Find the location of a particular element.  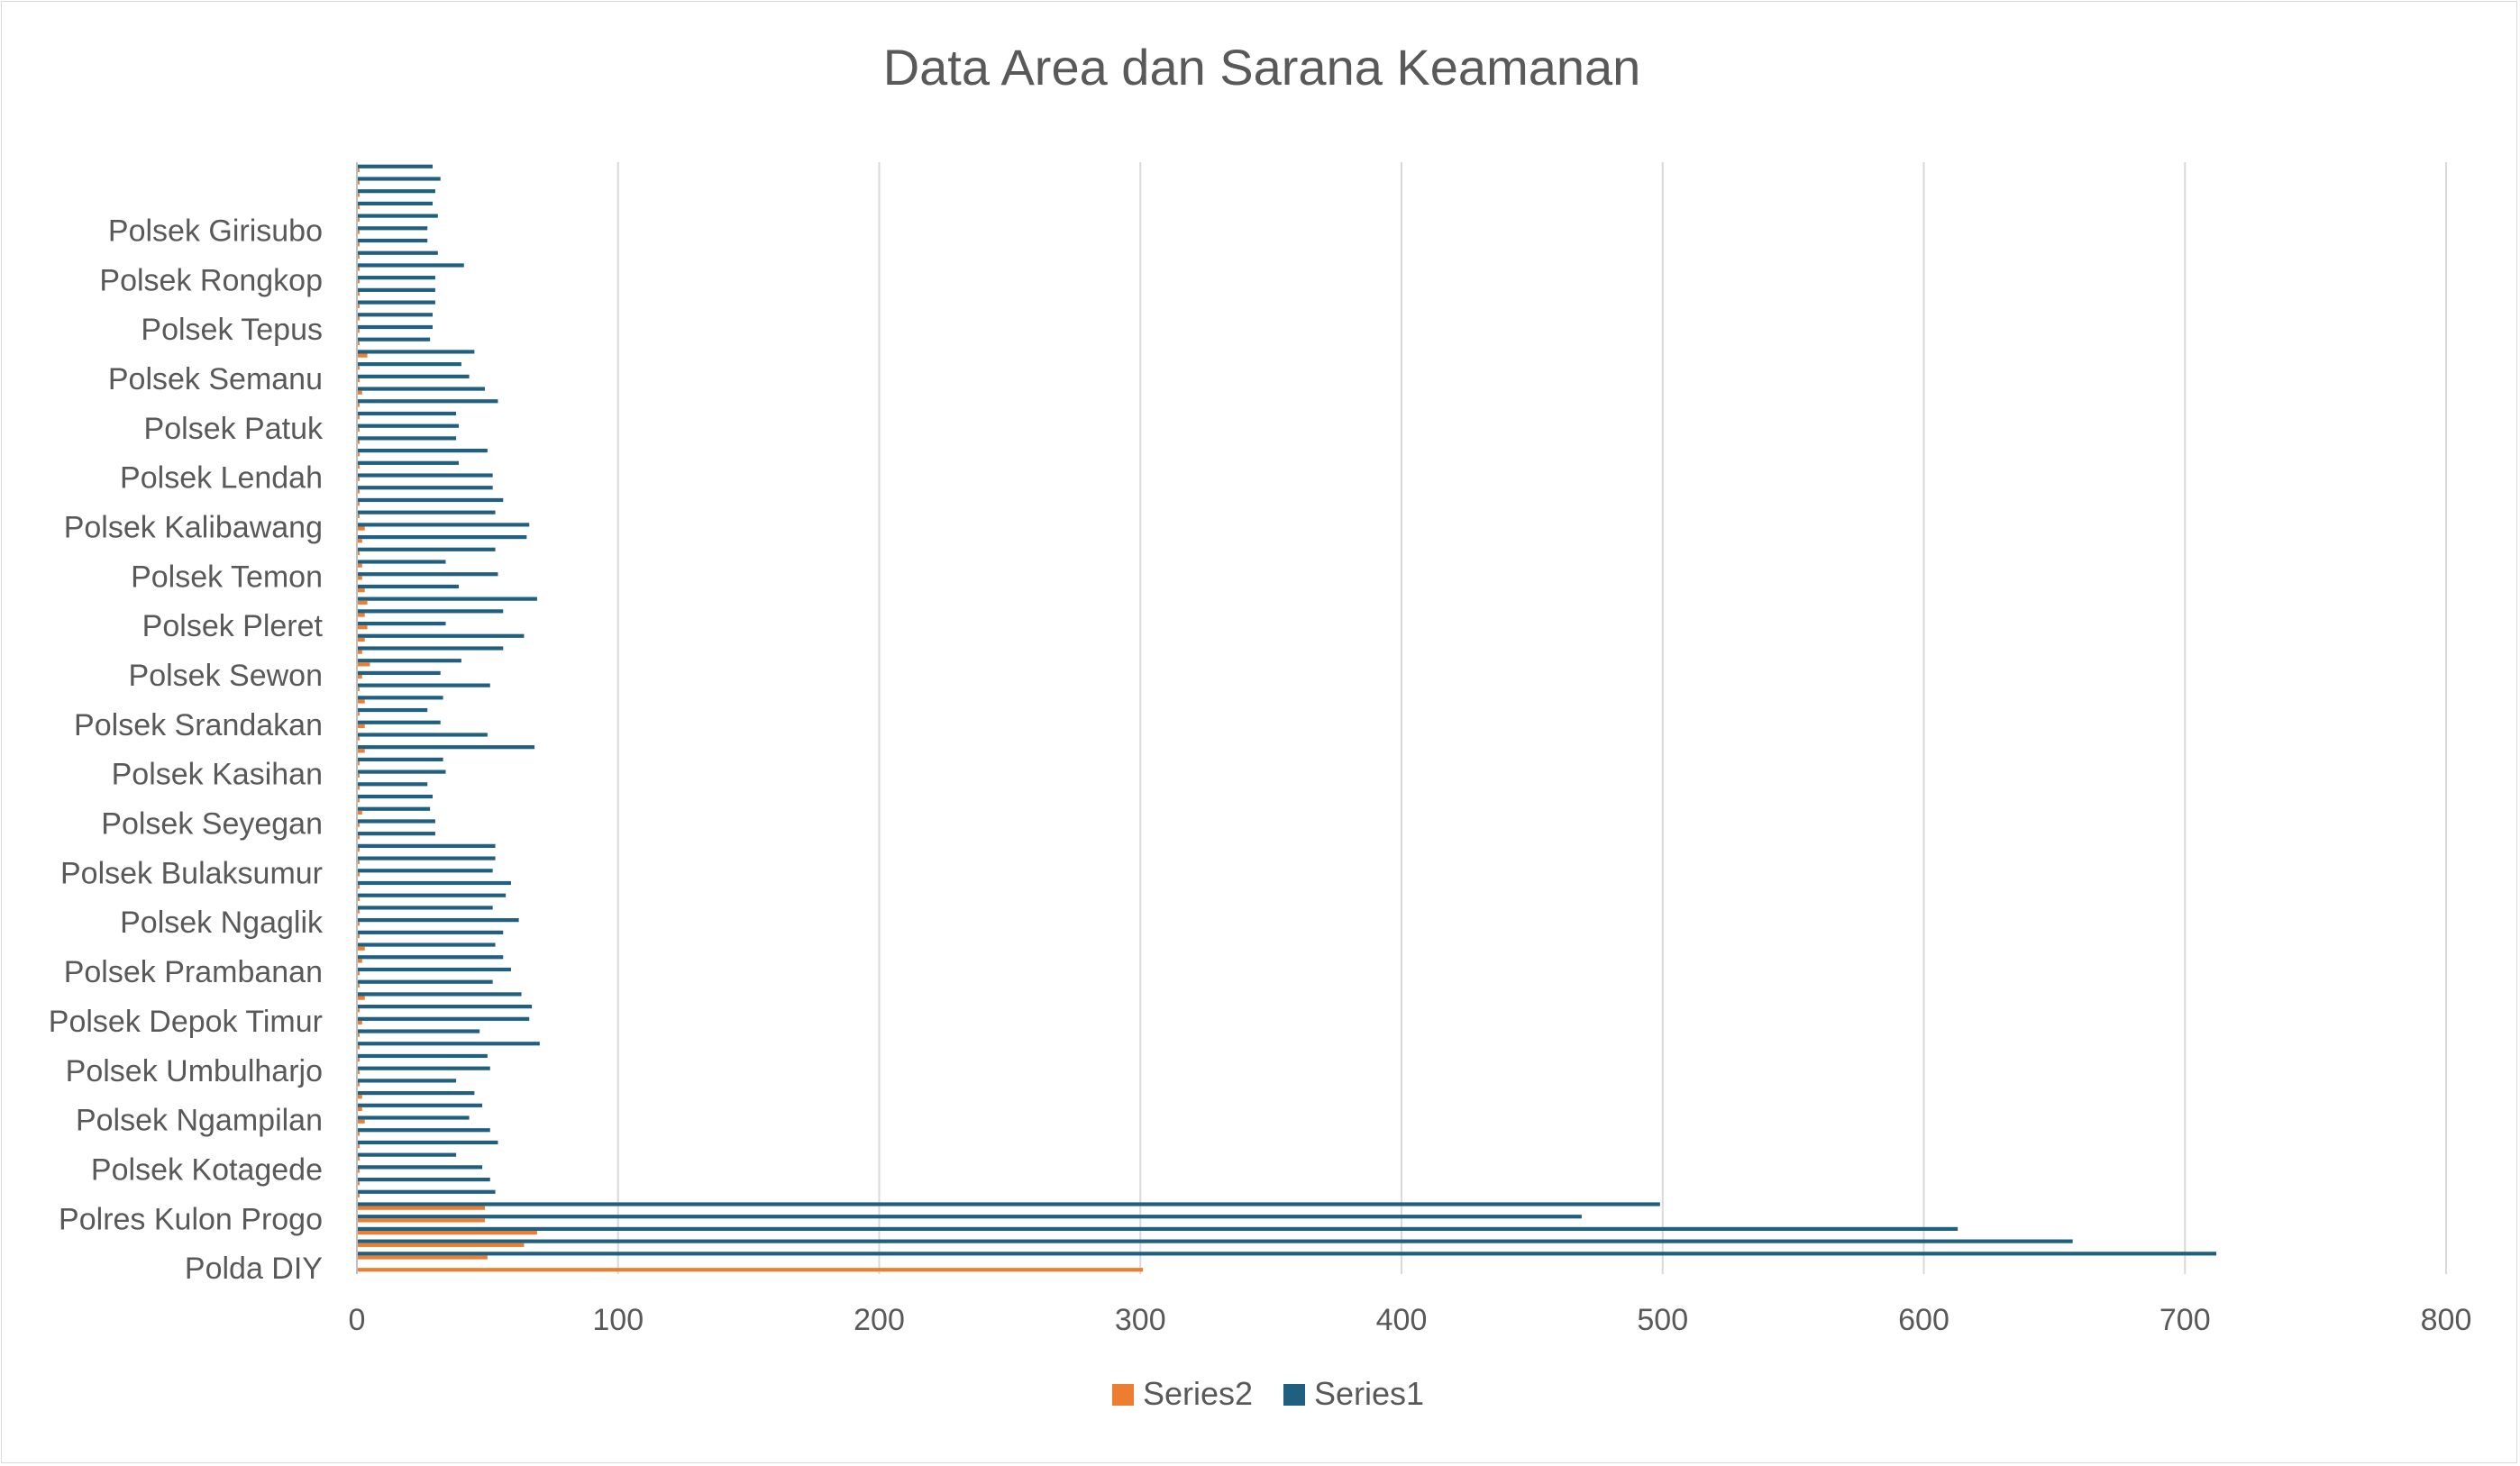

x-tick-label: 0 is located at coordinates (357, 1320).